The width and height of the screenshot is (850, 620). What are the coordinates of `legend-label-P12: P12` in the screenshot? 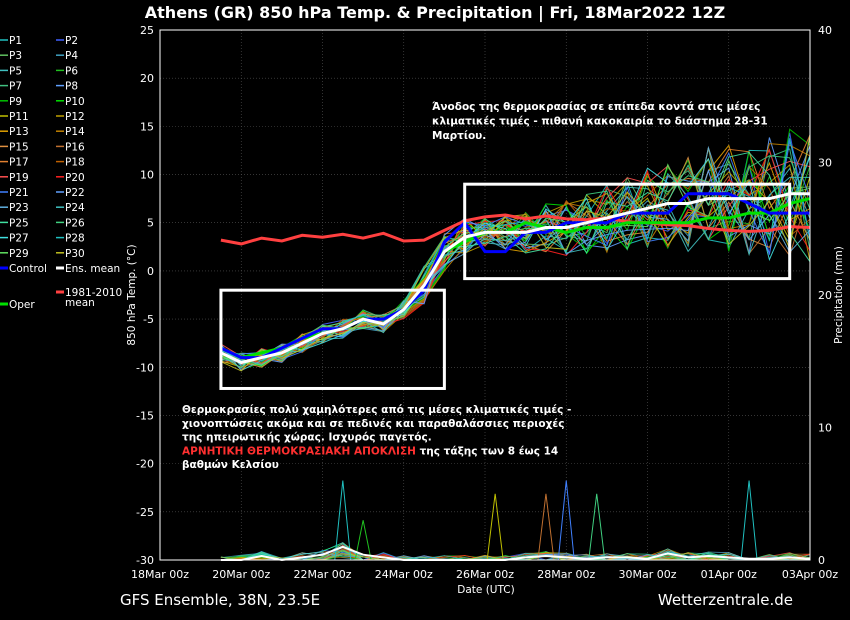 It's located at (75, 117).